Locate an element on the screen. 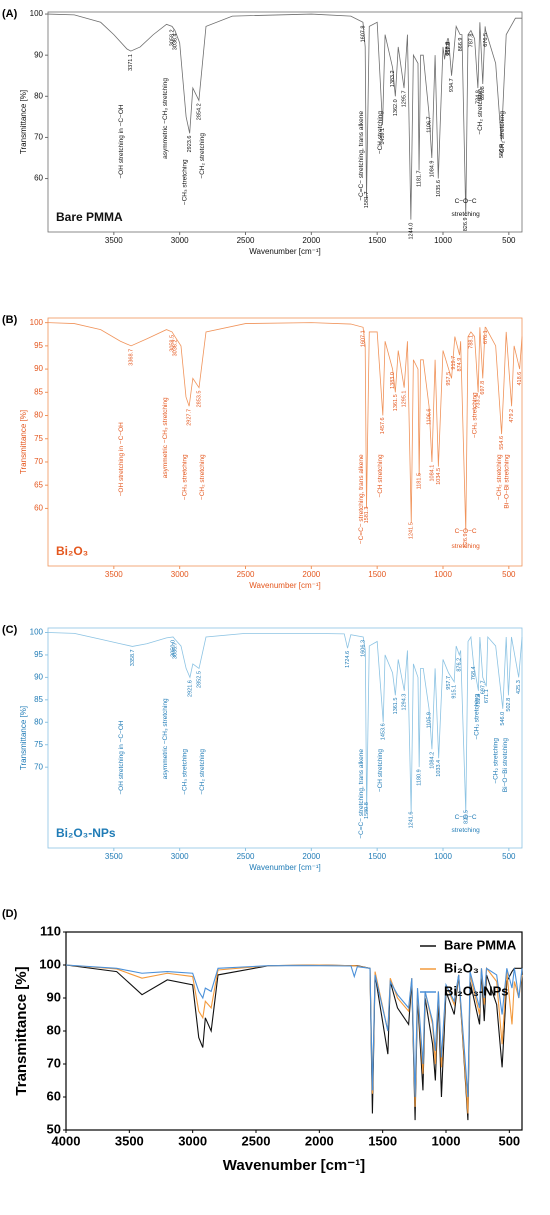  y-tick-label: 70 is located at coordinates (38, 461).